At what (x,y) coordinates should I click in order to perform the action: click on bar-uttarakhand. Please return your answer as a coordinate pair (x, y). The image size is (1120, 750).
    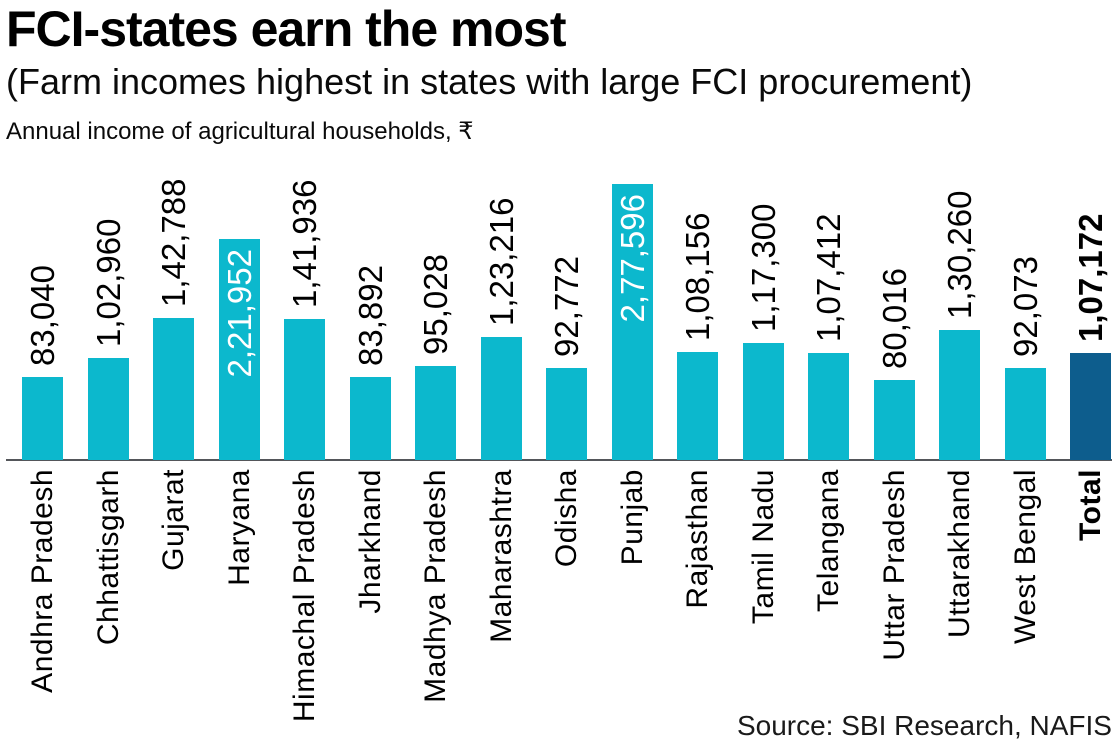
    Looking at the image, I should click on (959, 395).